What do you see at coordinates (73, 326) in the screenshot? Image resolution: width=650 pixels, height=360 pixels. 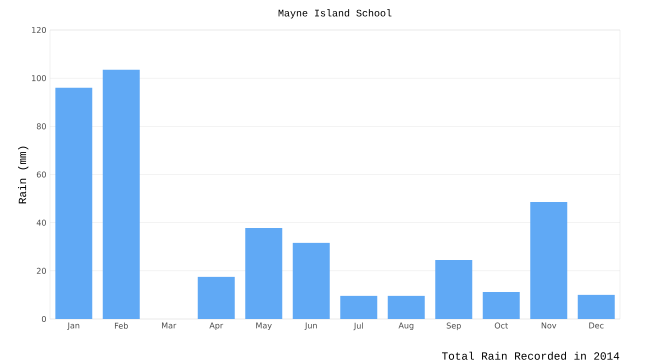 I see `x-tick-label: Jan` at bounding box center [73, 326].